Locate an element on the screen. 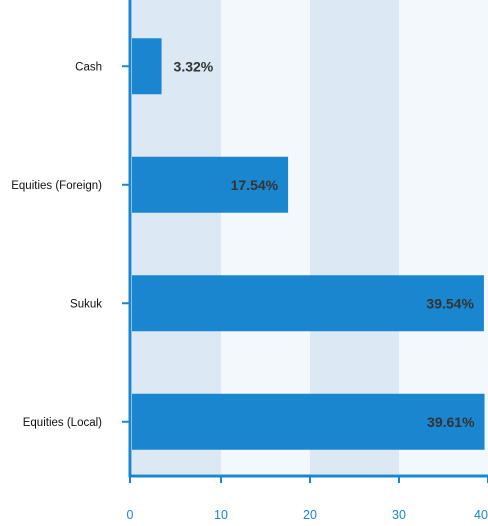  x-tick-label: 10 is located at coordinates (221, 515).